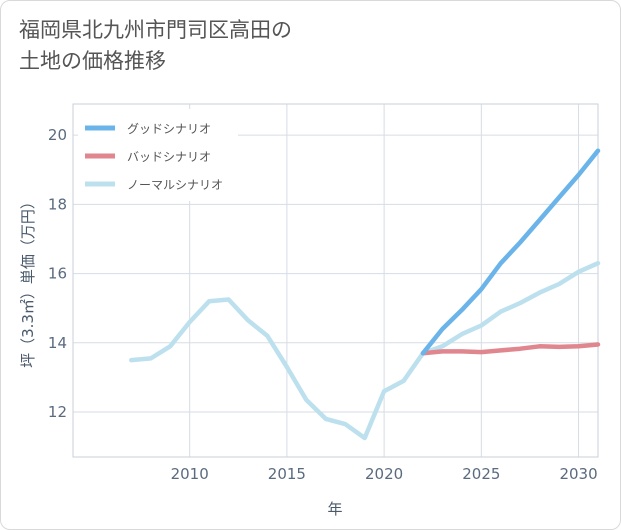  Describe the element at coordinates (57, 204) in the screenshot. I see `y-tick-label-18: 18` at that location.